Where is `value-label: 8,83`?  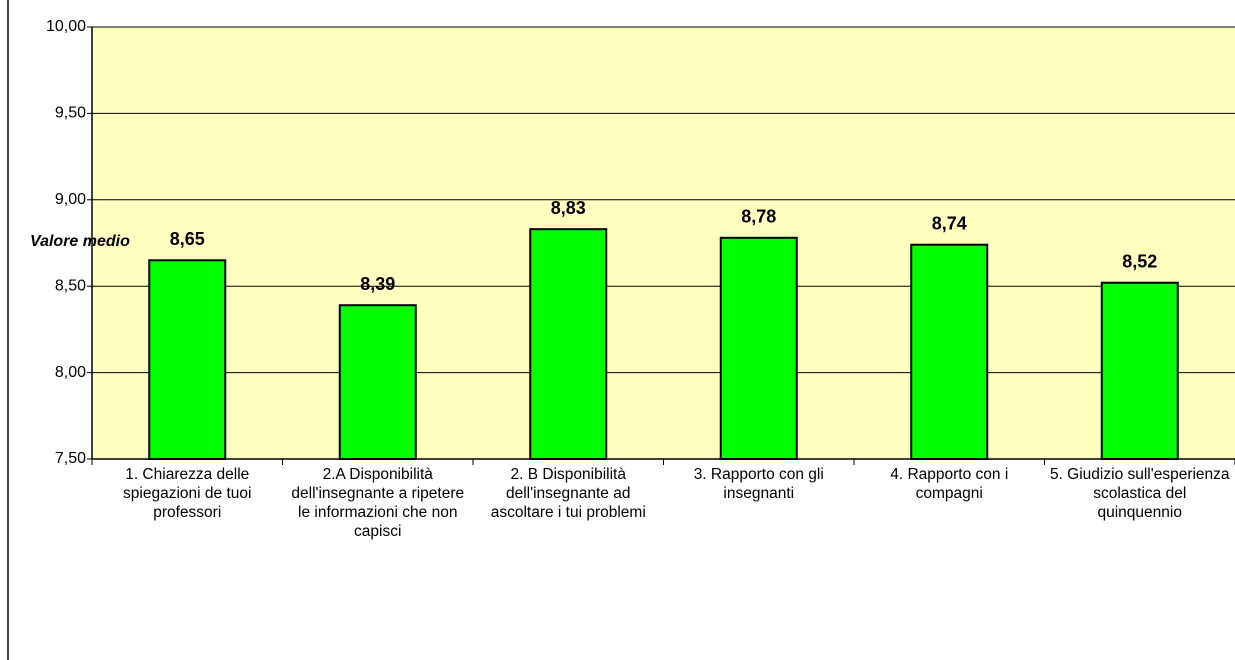
value-label: 8,83 is located at coordinates (568, 208).